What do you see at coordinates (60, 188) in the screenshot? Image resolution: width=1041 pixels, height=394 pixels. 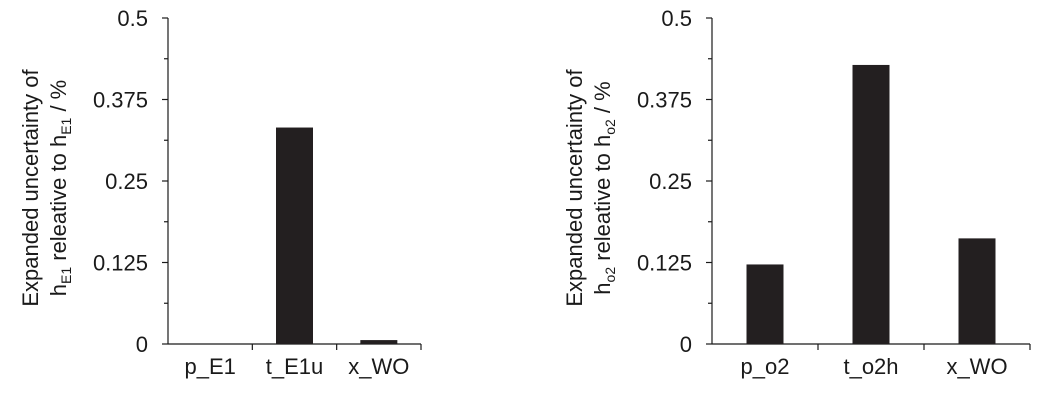 I see `y-axis-label-line2: hE1 releative to hE1 / %` at bounding box center [60, 188].